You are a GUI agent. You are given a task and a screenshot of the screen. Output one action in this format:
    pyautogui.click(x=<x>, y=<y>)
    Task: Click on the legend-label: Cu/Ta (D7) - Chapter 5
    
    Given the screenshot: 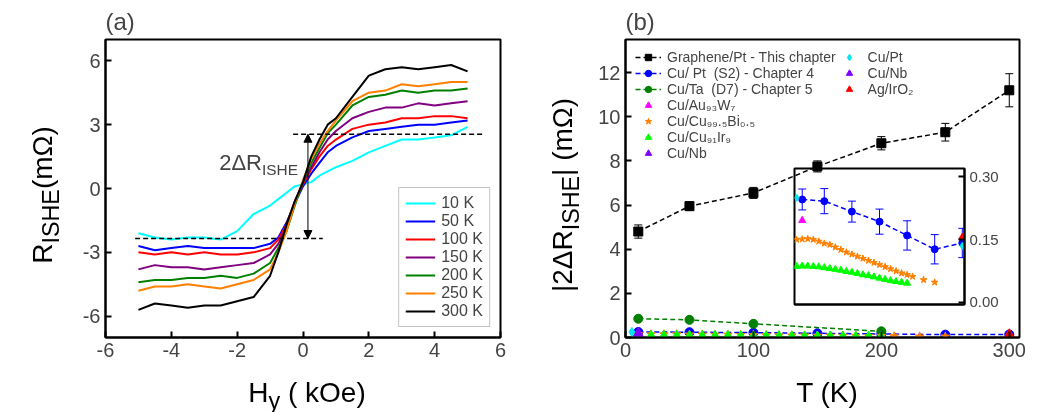 What is the action you would take?
    pyautogui.click(x=740, y=89)
    